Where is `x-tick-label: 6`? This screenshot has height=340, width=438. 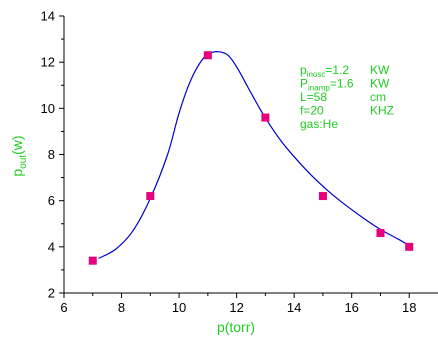 x-tick-label: 6 is located at coordinates (63, 307).